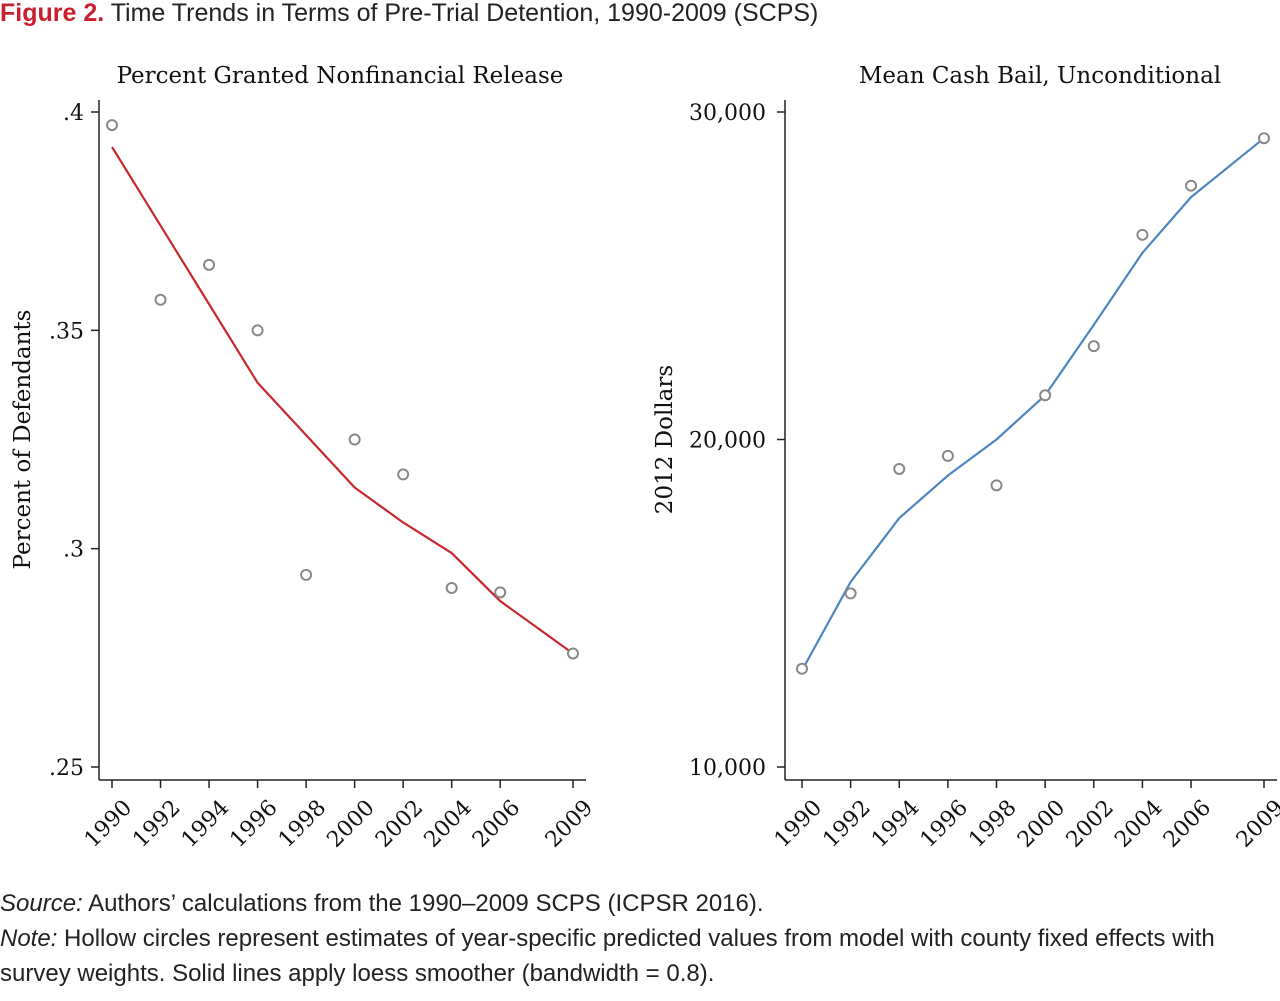  I want to click on figure-label: Figure 2., so click(52, 13).